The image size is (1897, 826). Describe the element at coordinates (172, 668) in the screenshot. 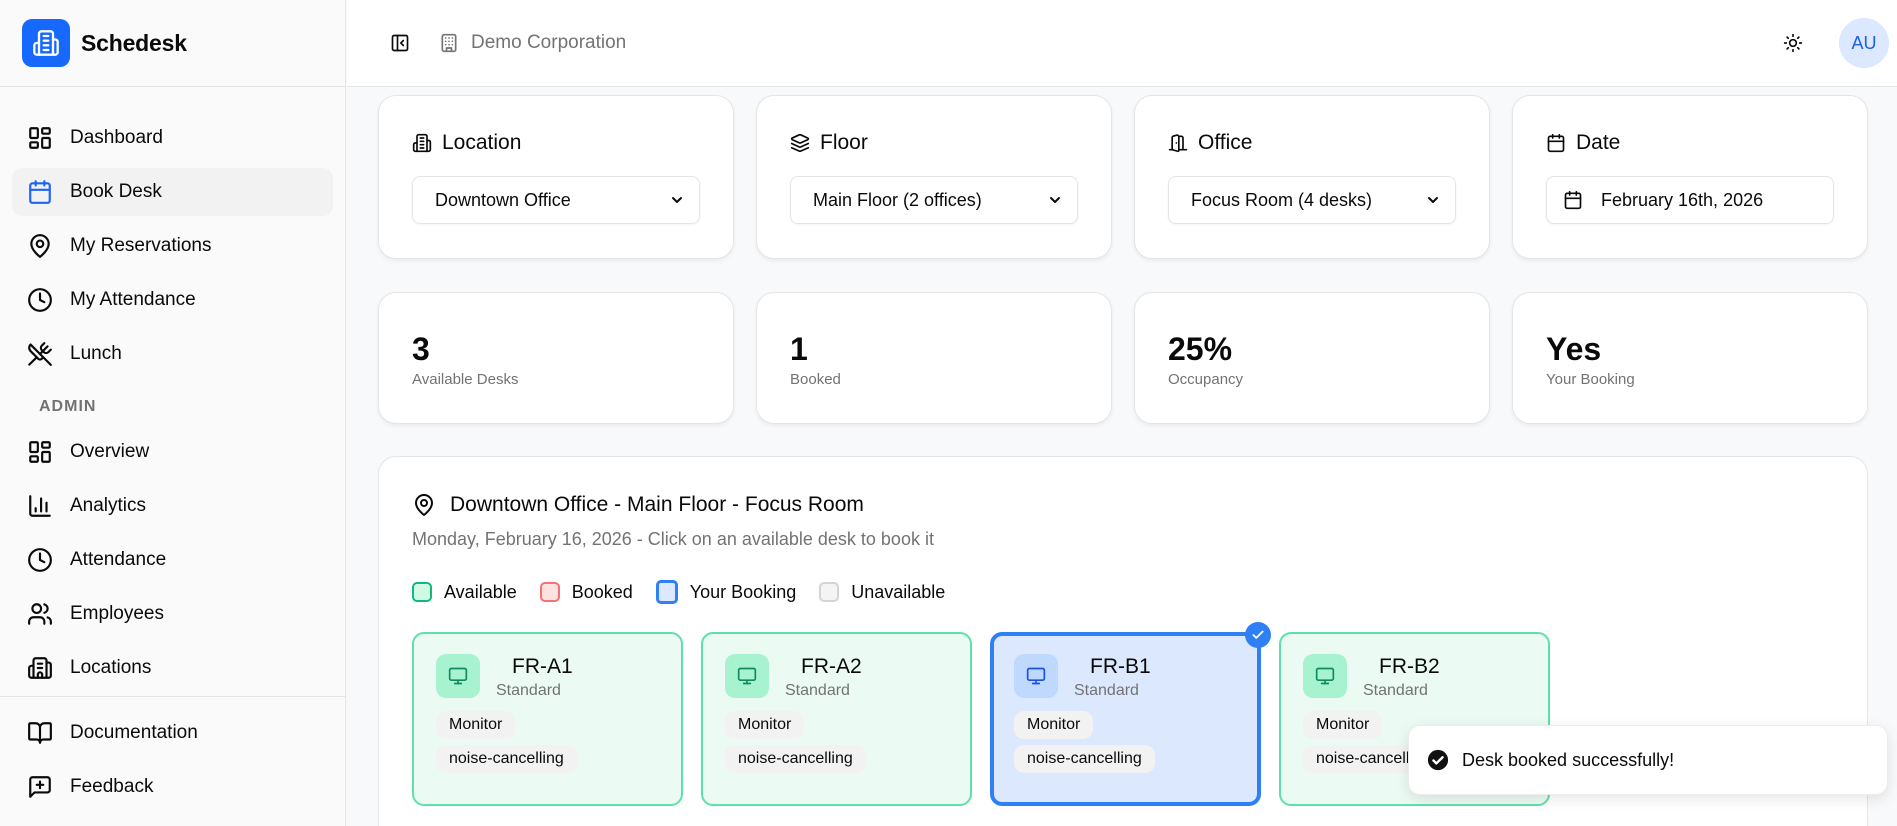

I see `sidebar-item-locations: Locations` at that location.